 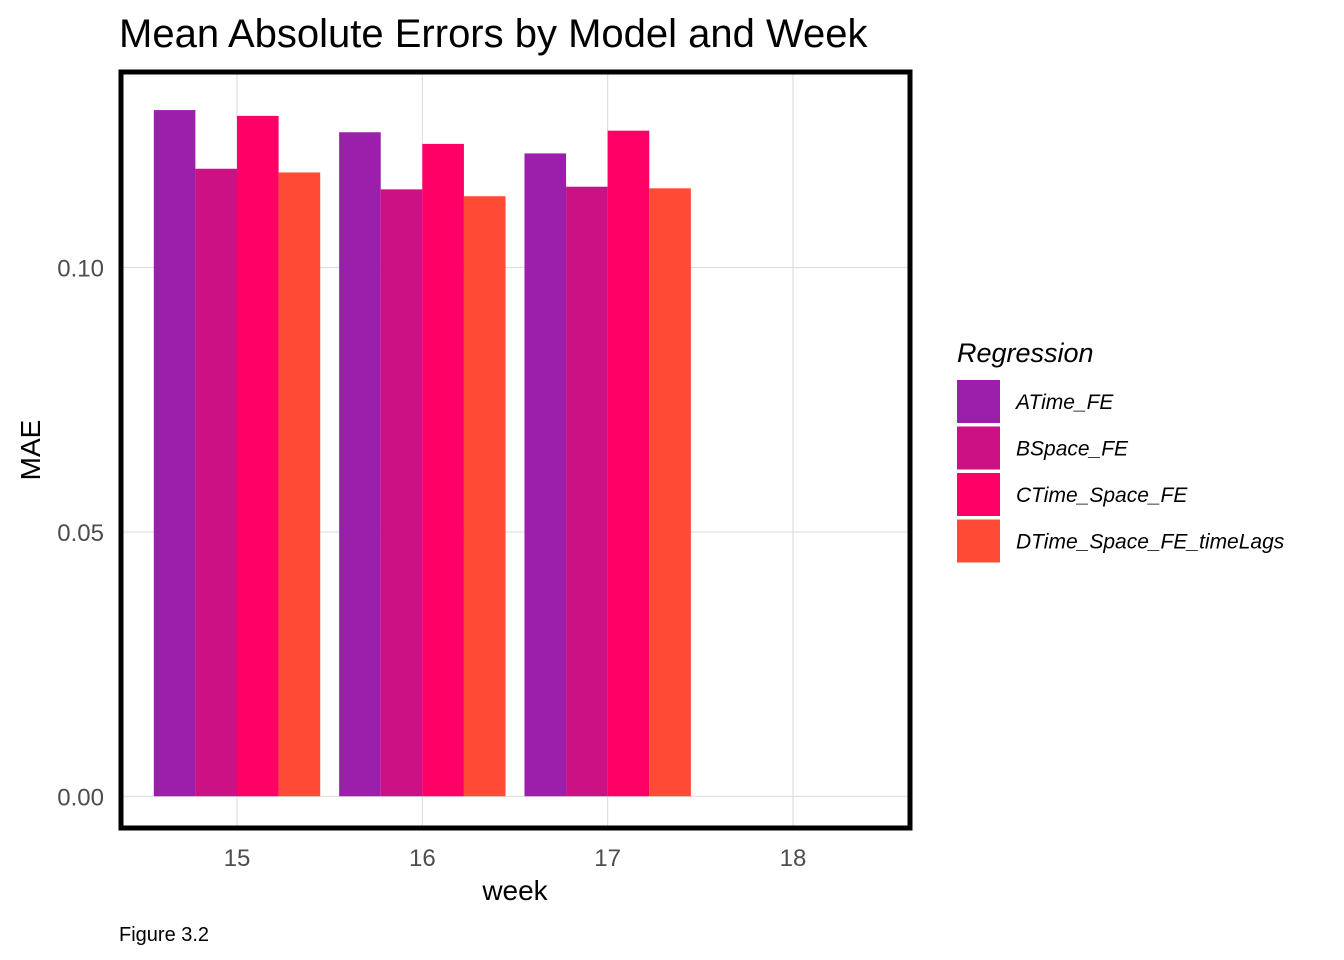 What do you see at coordinates (1150, 542) in the screenshot?
I see `legend-label: DTime_Space_FE_timeLags` at bounding box center [1150, 542].